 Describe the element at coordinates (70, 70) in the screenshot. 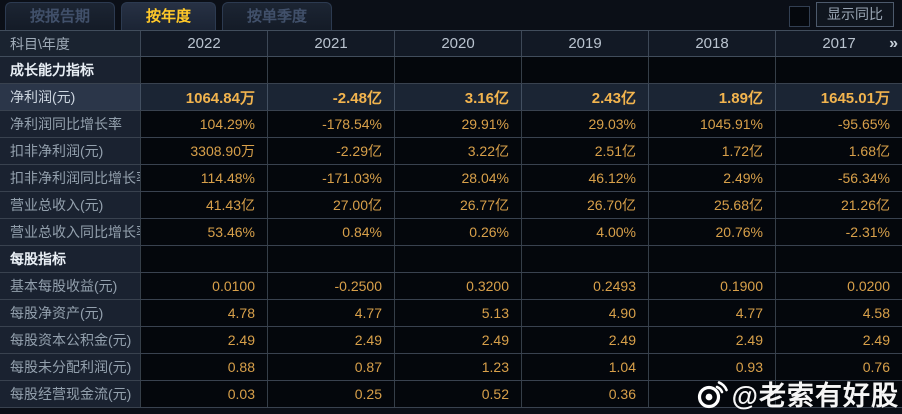

I see `row-label: 成长能力指标` at that location.